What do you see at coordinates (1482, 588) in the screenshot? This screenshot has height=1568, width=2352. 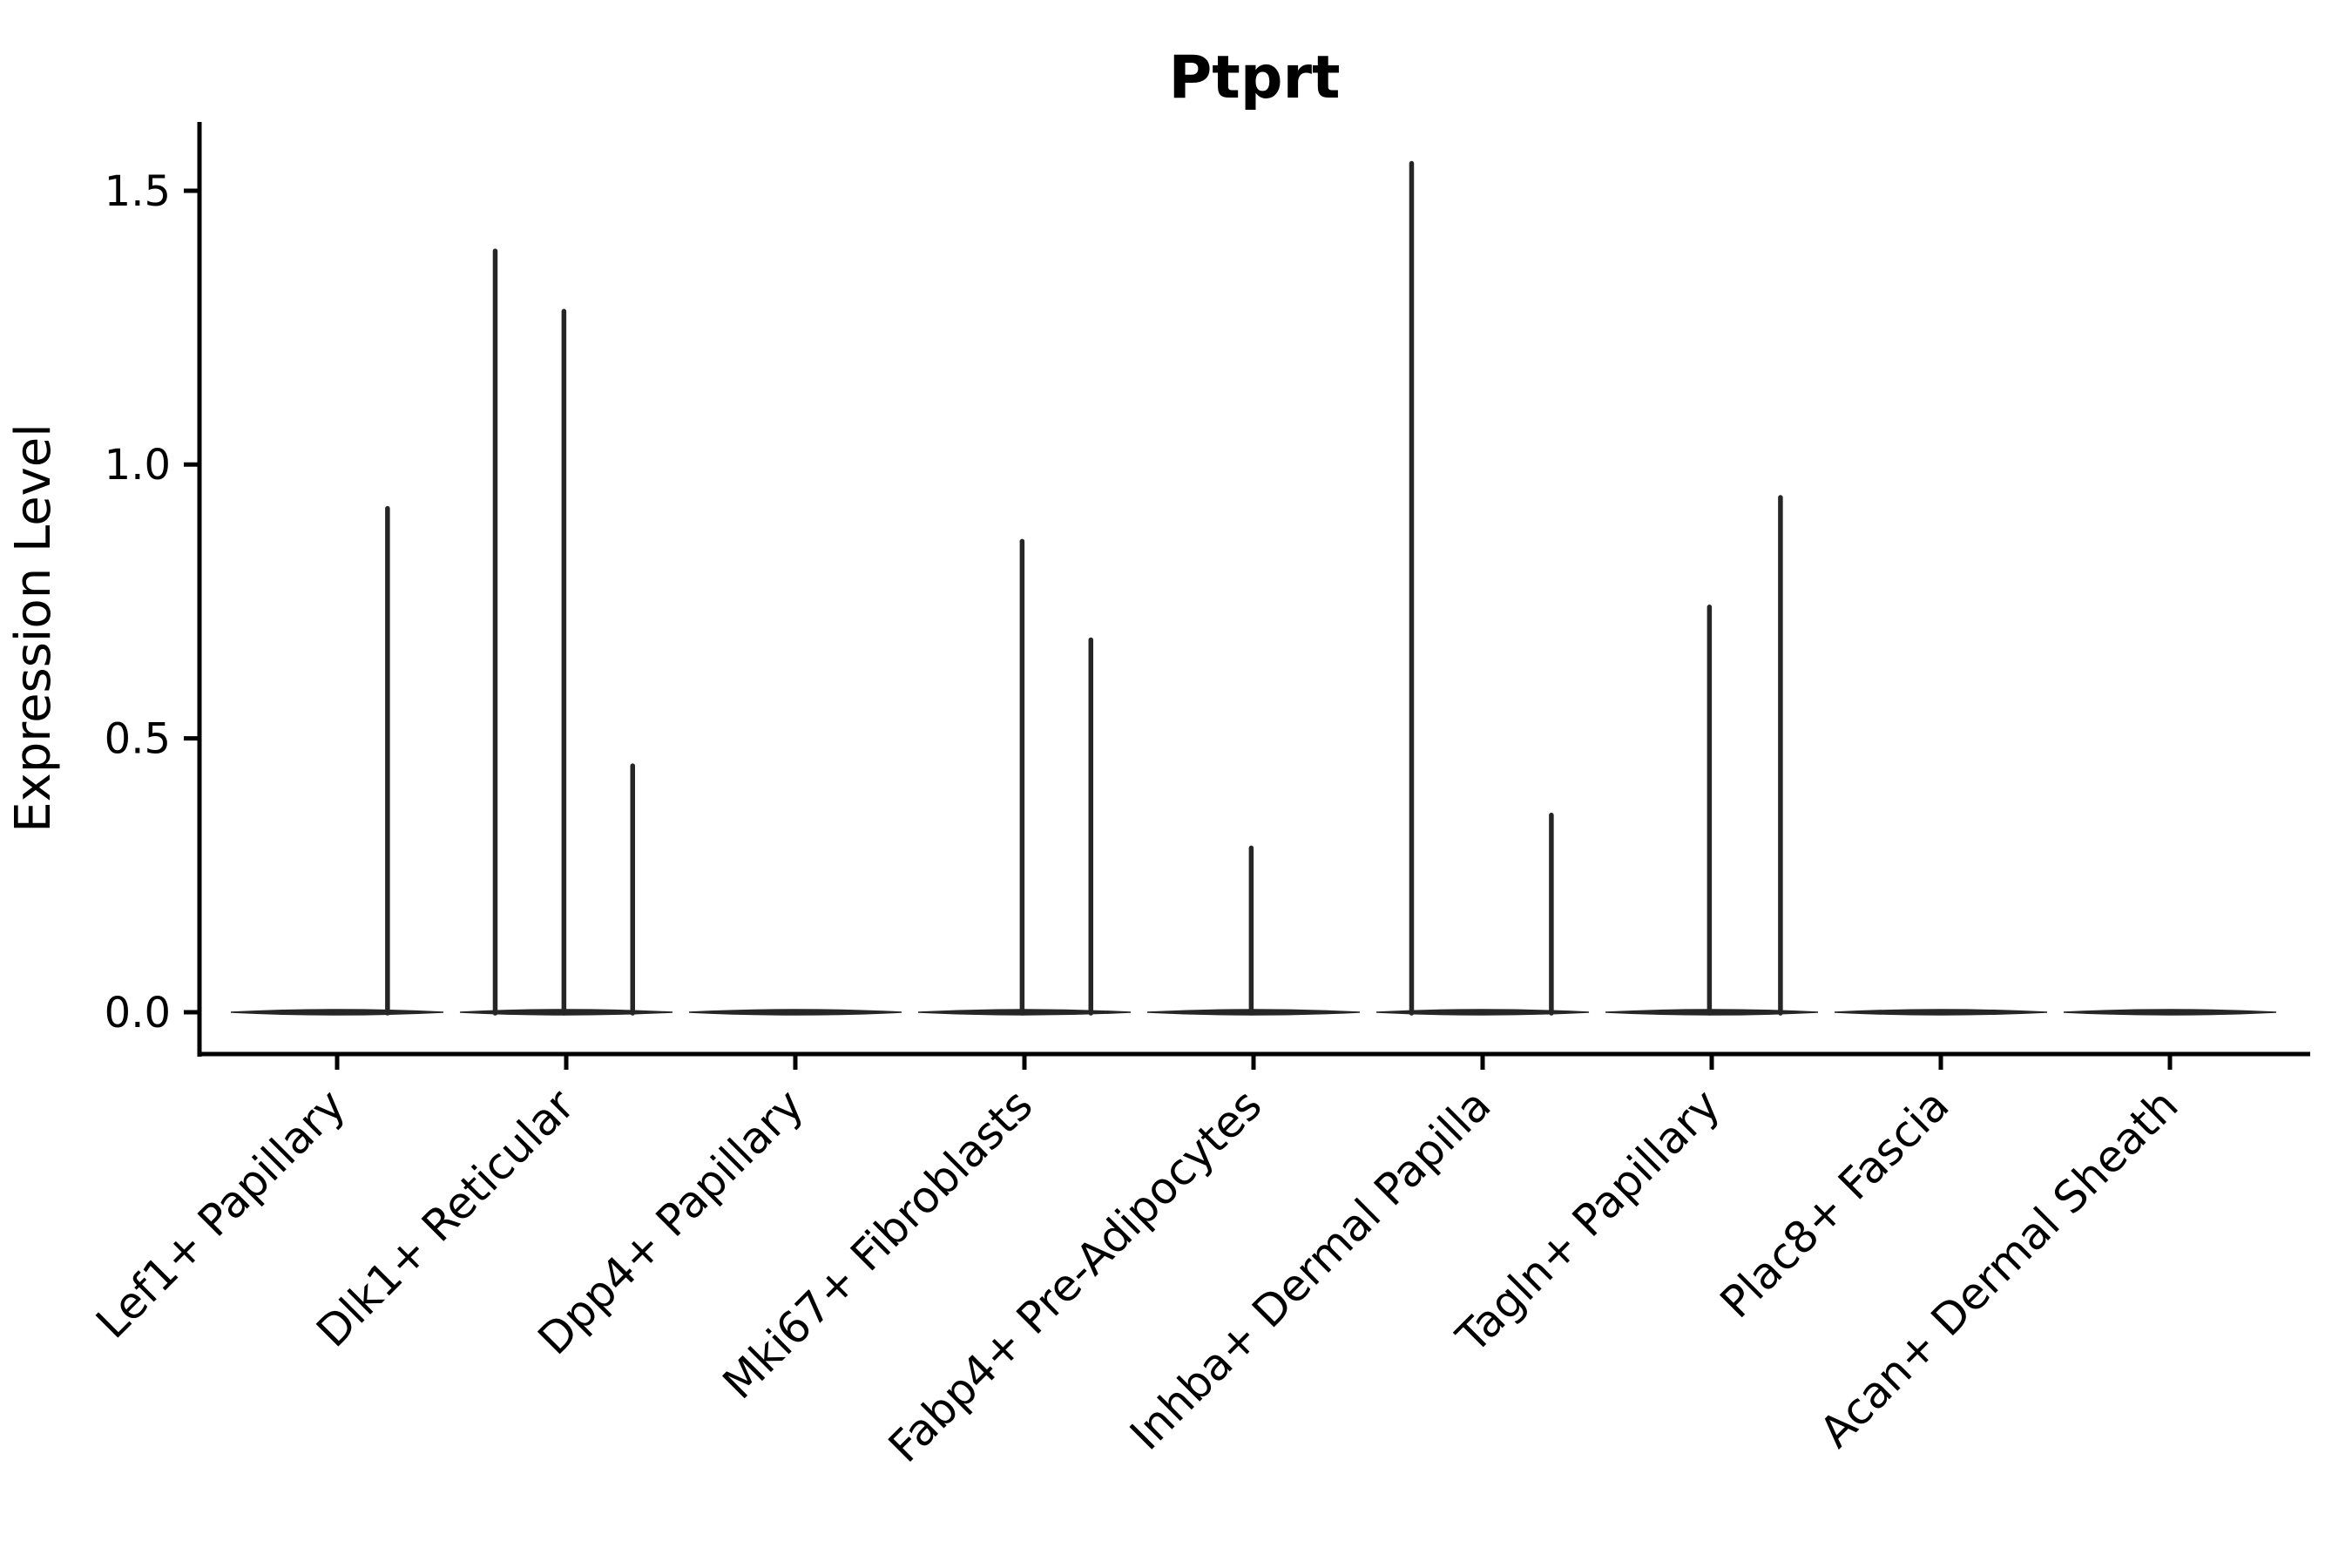 I see `violin-inhba-dermal-papilla` at bounding box center [1482, 588].